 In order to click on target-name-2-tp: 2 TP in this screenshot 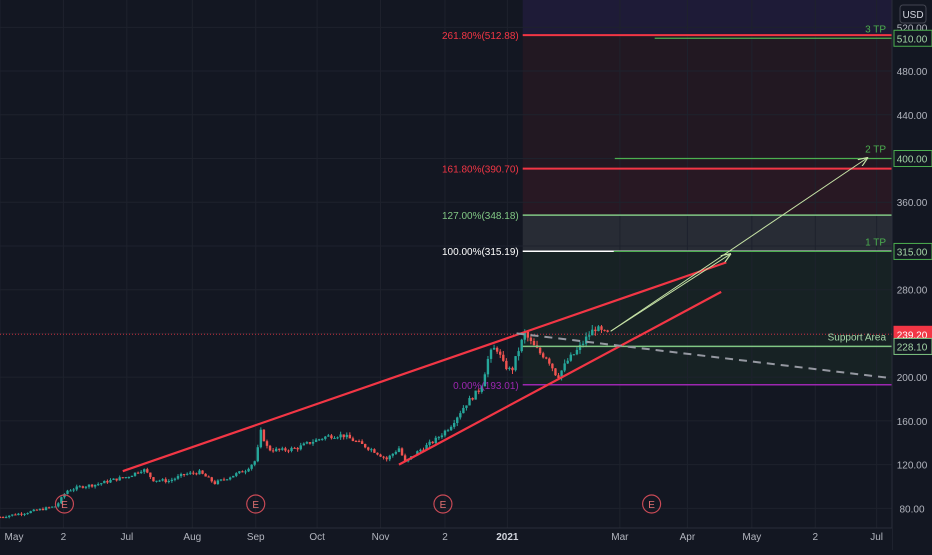, I will do `click(875, 150)`.